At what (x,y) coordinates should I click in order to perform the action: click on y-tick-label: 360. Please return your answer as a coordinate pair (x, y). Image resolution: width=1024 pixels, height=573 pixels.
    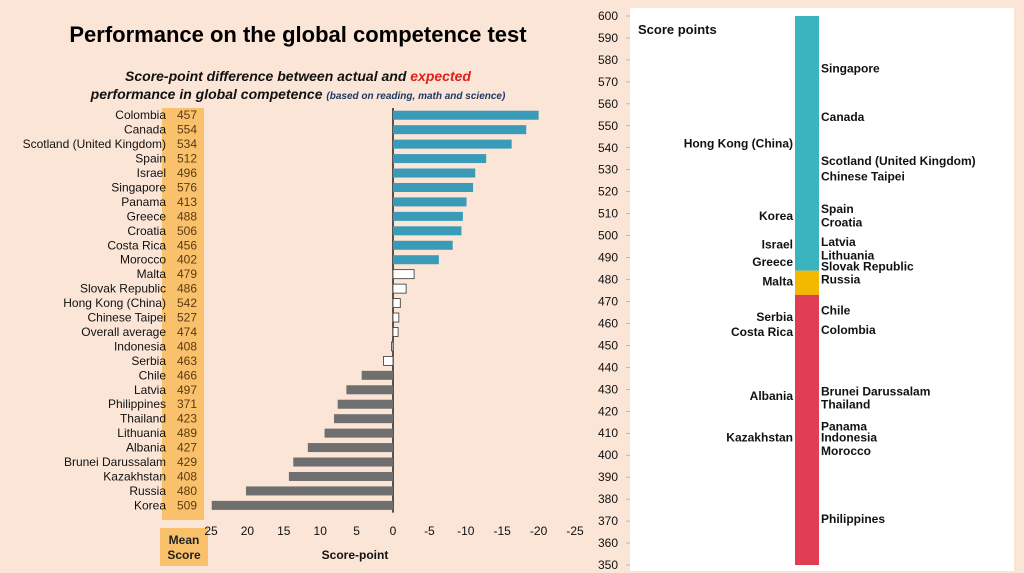
    Looking at the image, I should click on (608, 543).